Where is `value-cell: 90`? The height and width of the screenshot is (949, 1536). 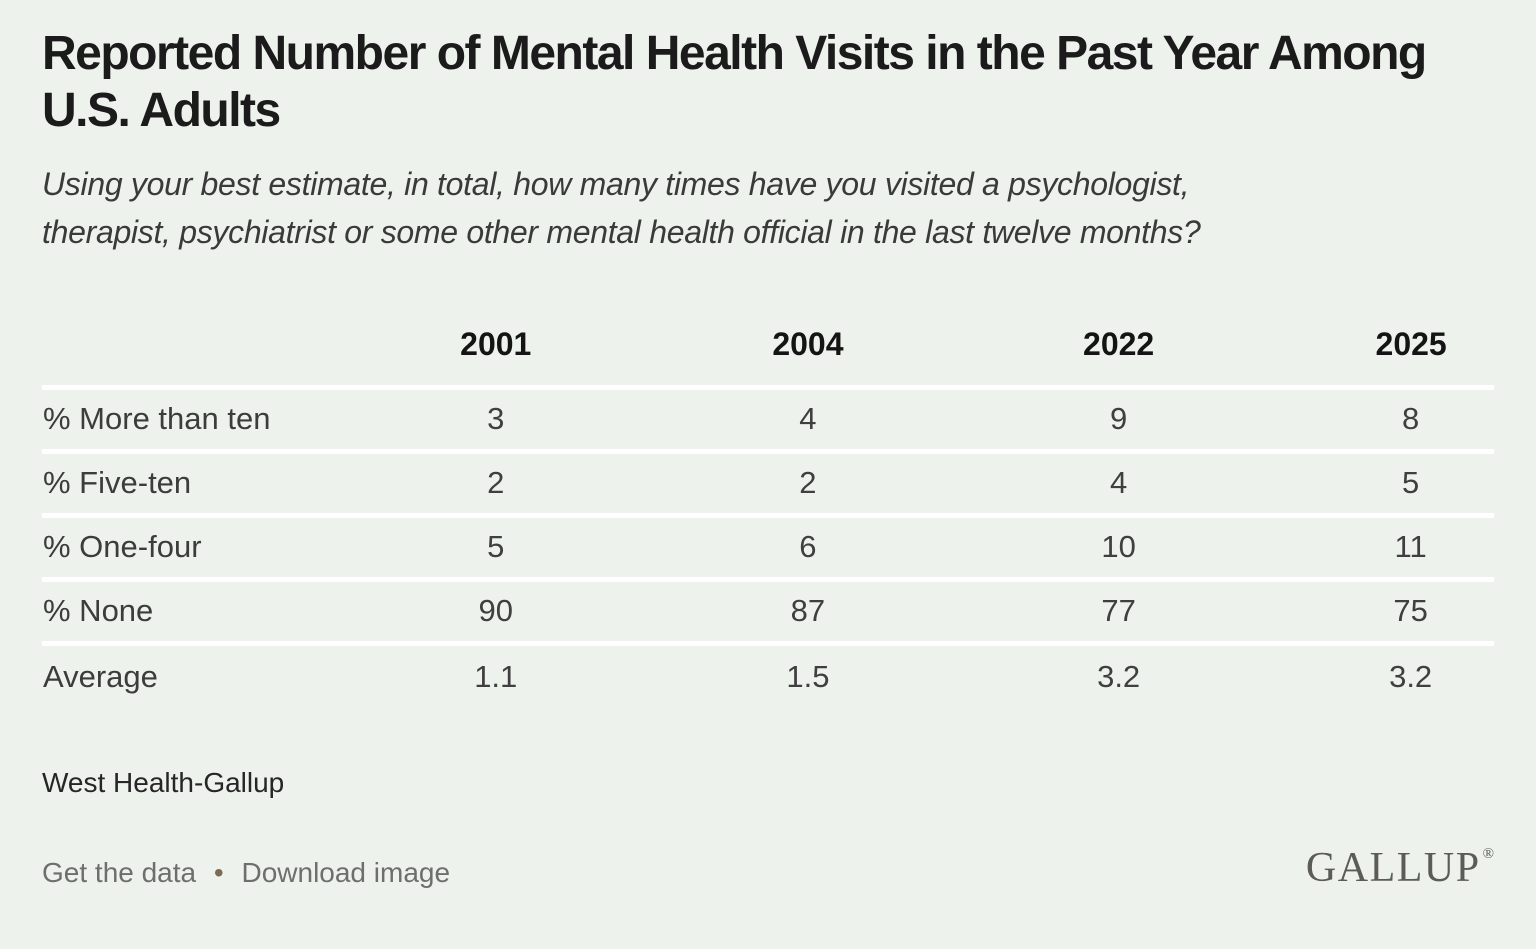 value-cell: 90 is located at coordinates (495, 610).